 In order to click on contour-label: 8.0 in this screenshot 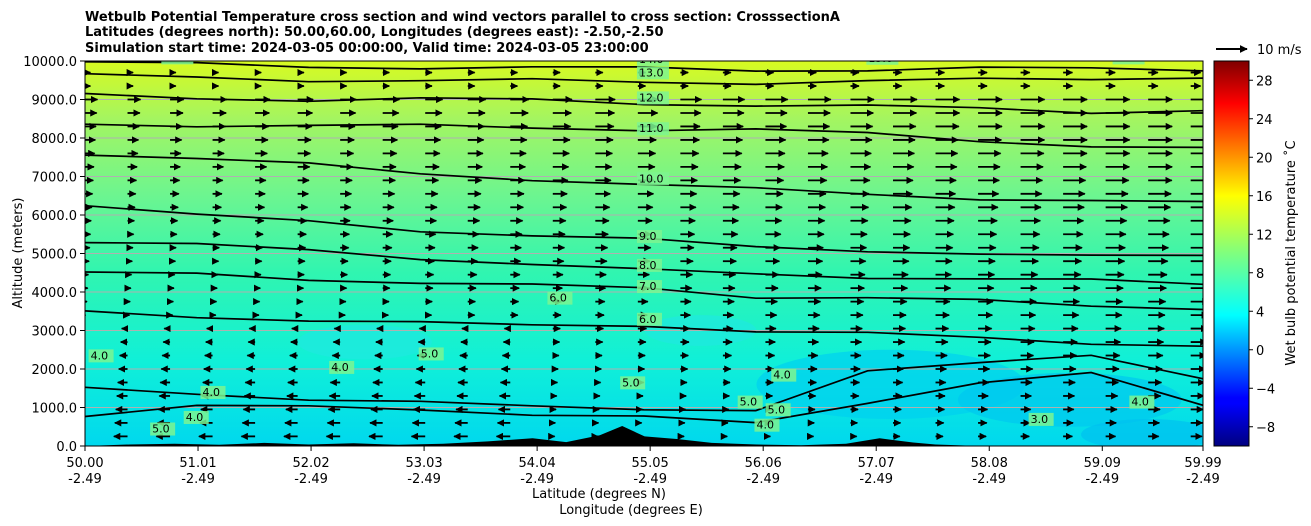, I will do `click(648, 265)`.